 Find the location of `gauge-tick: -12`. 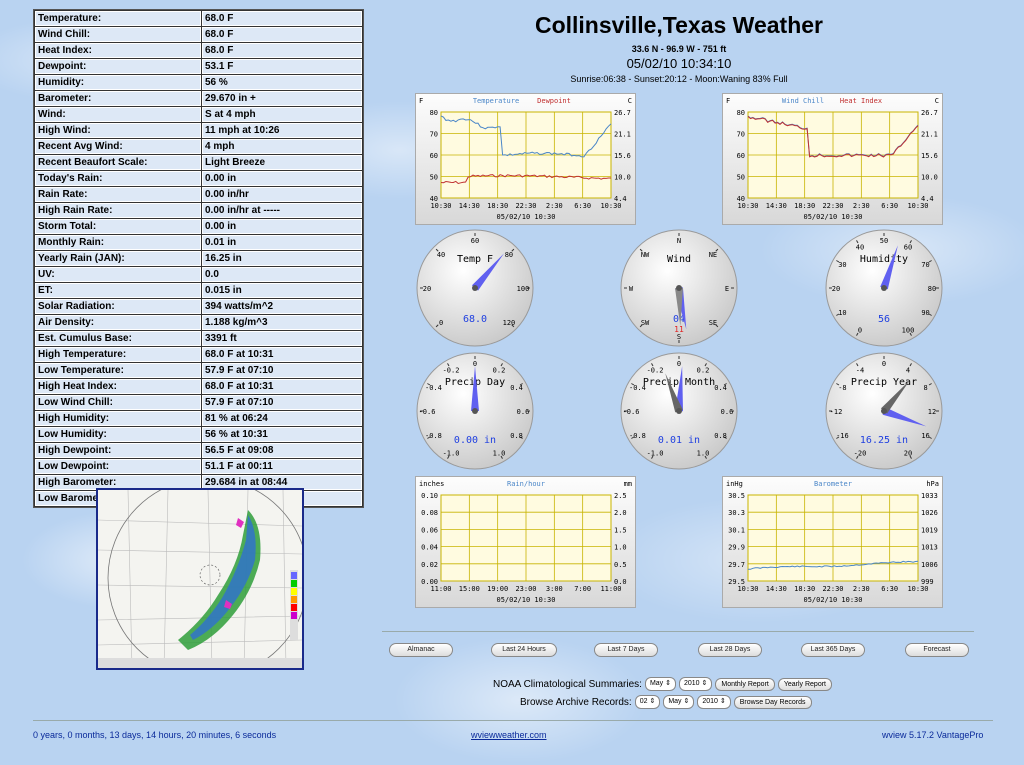

gauge-tick: -12 is located at coordinates (836, 412).